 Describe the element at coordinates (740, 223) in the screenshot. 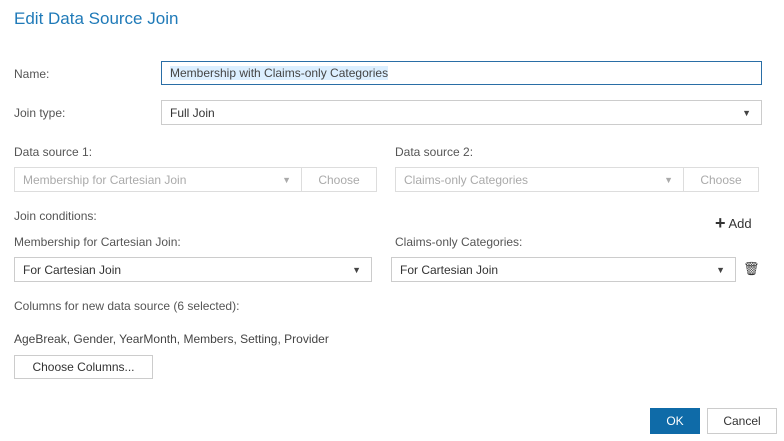

I see `add-label: Add` at that location.